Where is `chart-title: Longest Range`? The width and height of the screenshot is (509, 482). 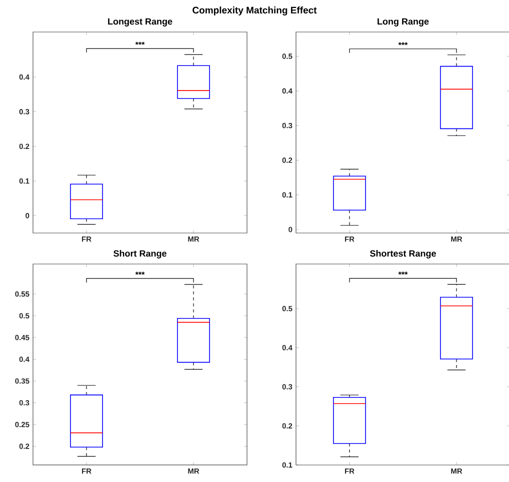
chart-title: Longest Range is located at coordinates (140, 22).